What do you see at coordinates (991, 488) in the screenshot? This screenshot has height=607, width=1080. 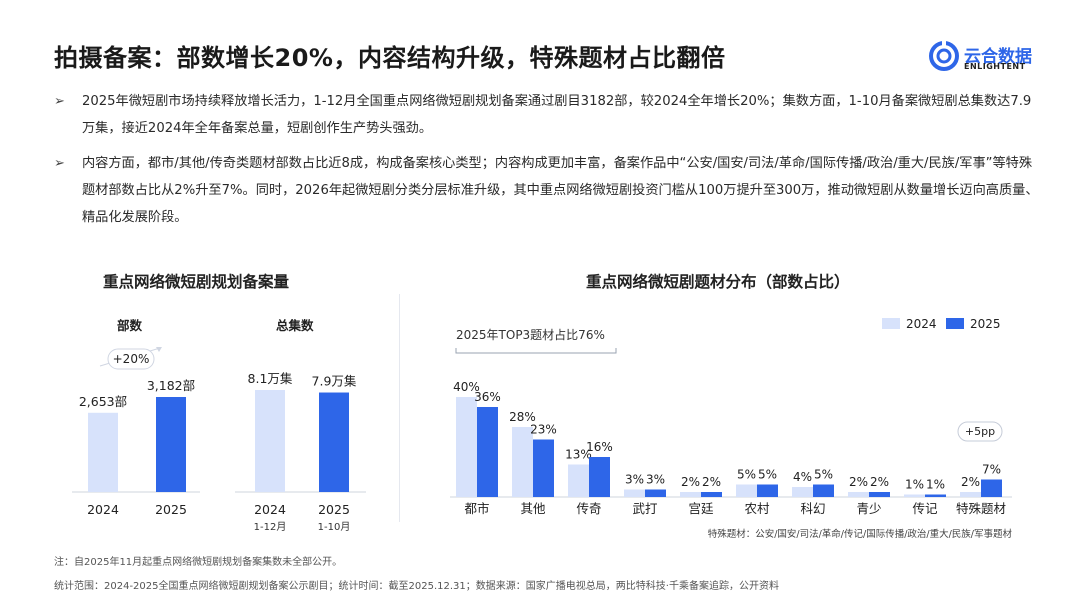 I see `bar-特殊题材-2025` at bounding box center [991, 488].